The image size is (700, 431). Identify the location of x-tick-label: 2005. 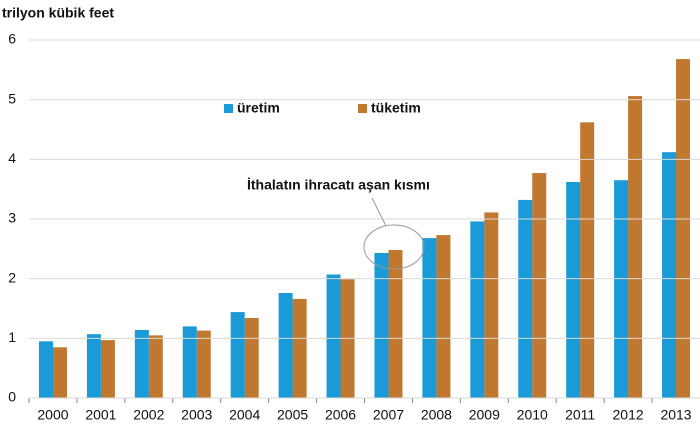
(292, 415).